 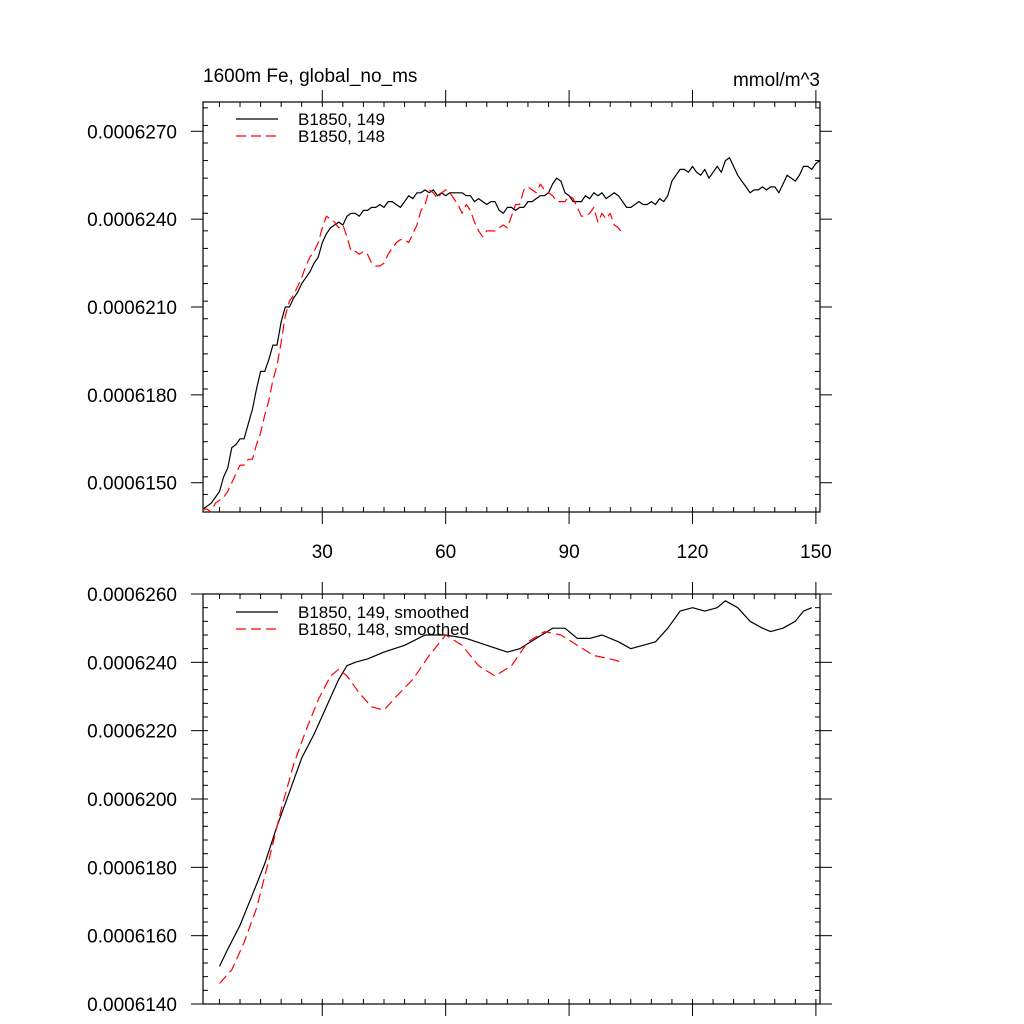 I want to click on y-tick-label: 0.0006150, so click(x=132, y=484).